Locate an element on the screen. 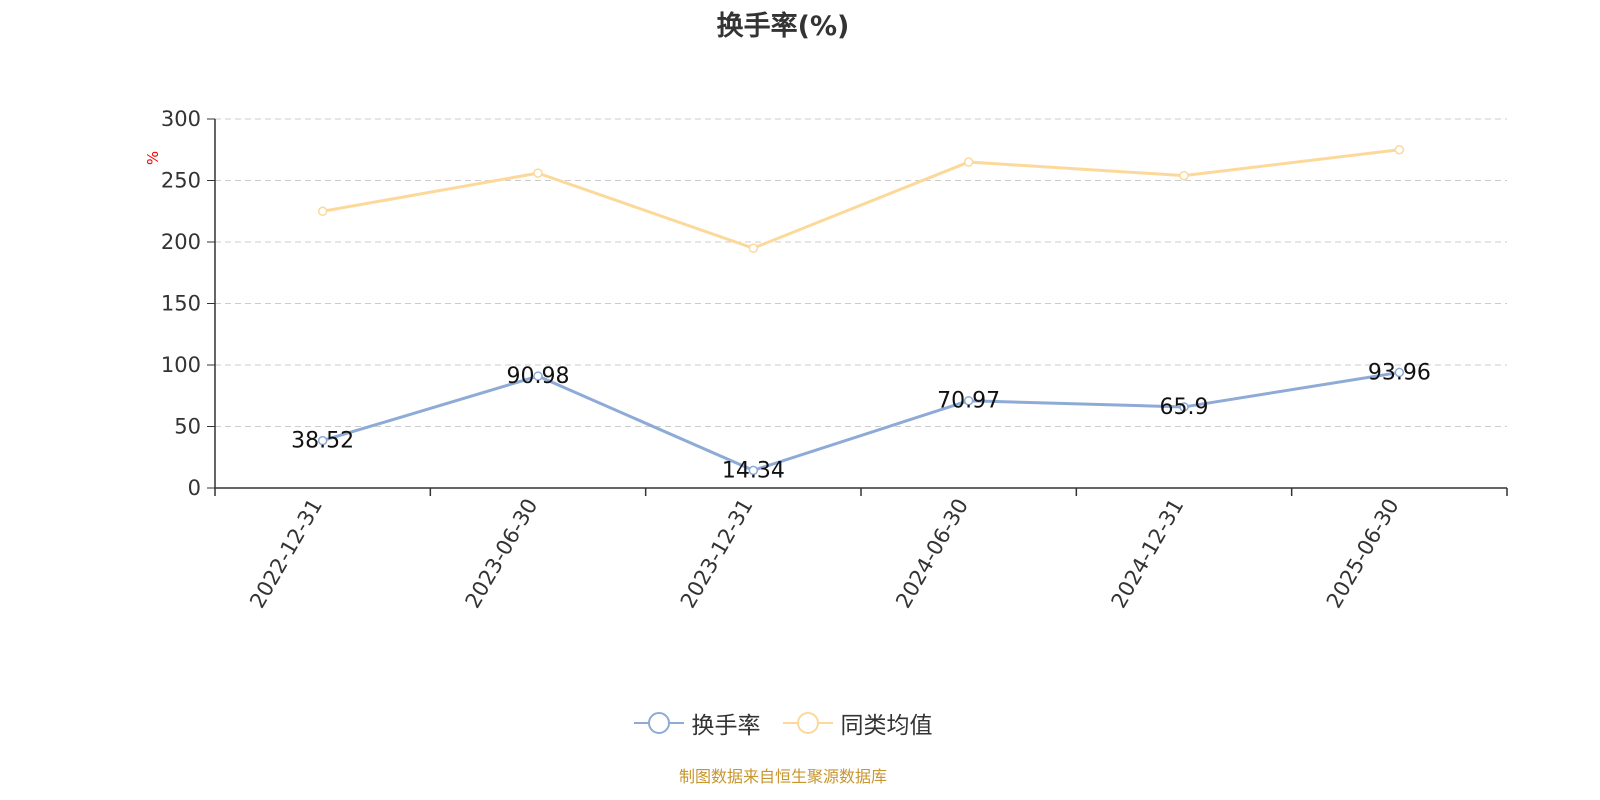  y-tick-label: 50 is located at coordinates (187, 427).